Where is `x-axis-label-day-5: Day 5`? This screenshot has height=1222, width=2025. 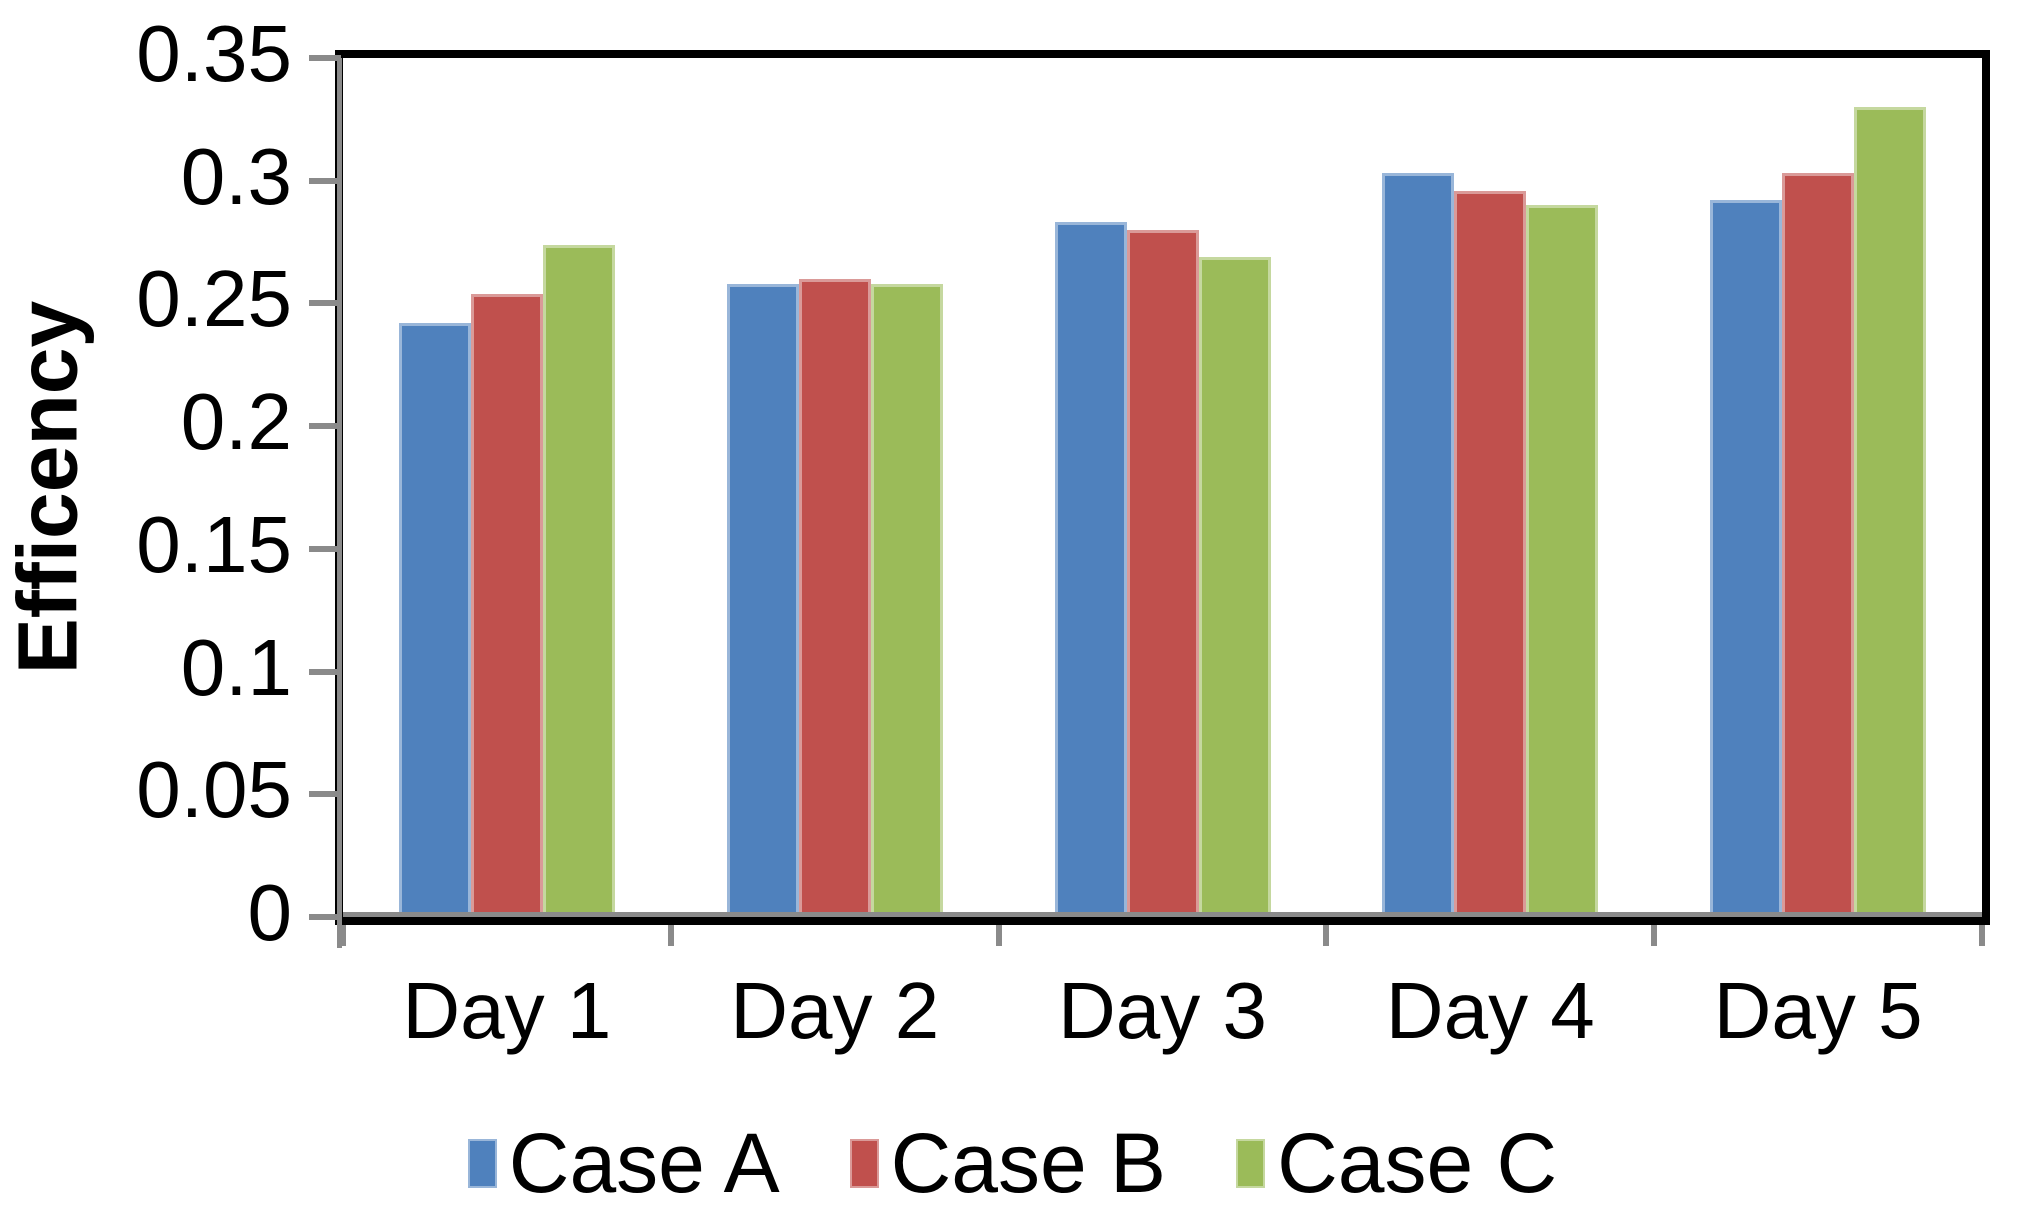
x-axis-label-day-5: Day 5 is located at coordinates (1818, 1010).